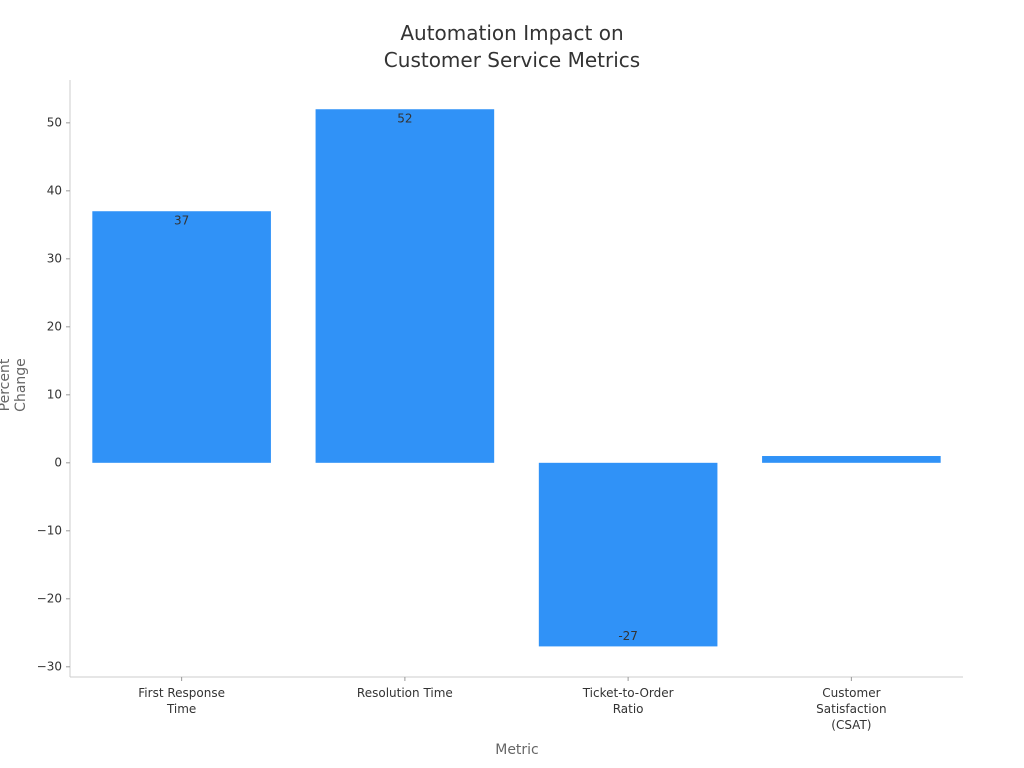 Image resolution: width=1024 pixels, height=768 pixels. I want to click on y-tick-label: 10, so click(54, 394).